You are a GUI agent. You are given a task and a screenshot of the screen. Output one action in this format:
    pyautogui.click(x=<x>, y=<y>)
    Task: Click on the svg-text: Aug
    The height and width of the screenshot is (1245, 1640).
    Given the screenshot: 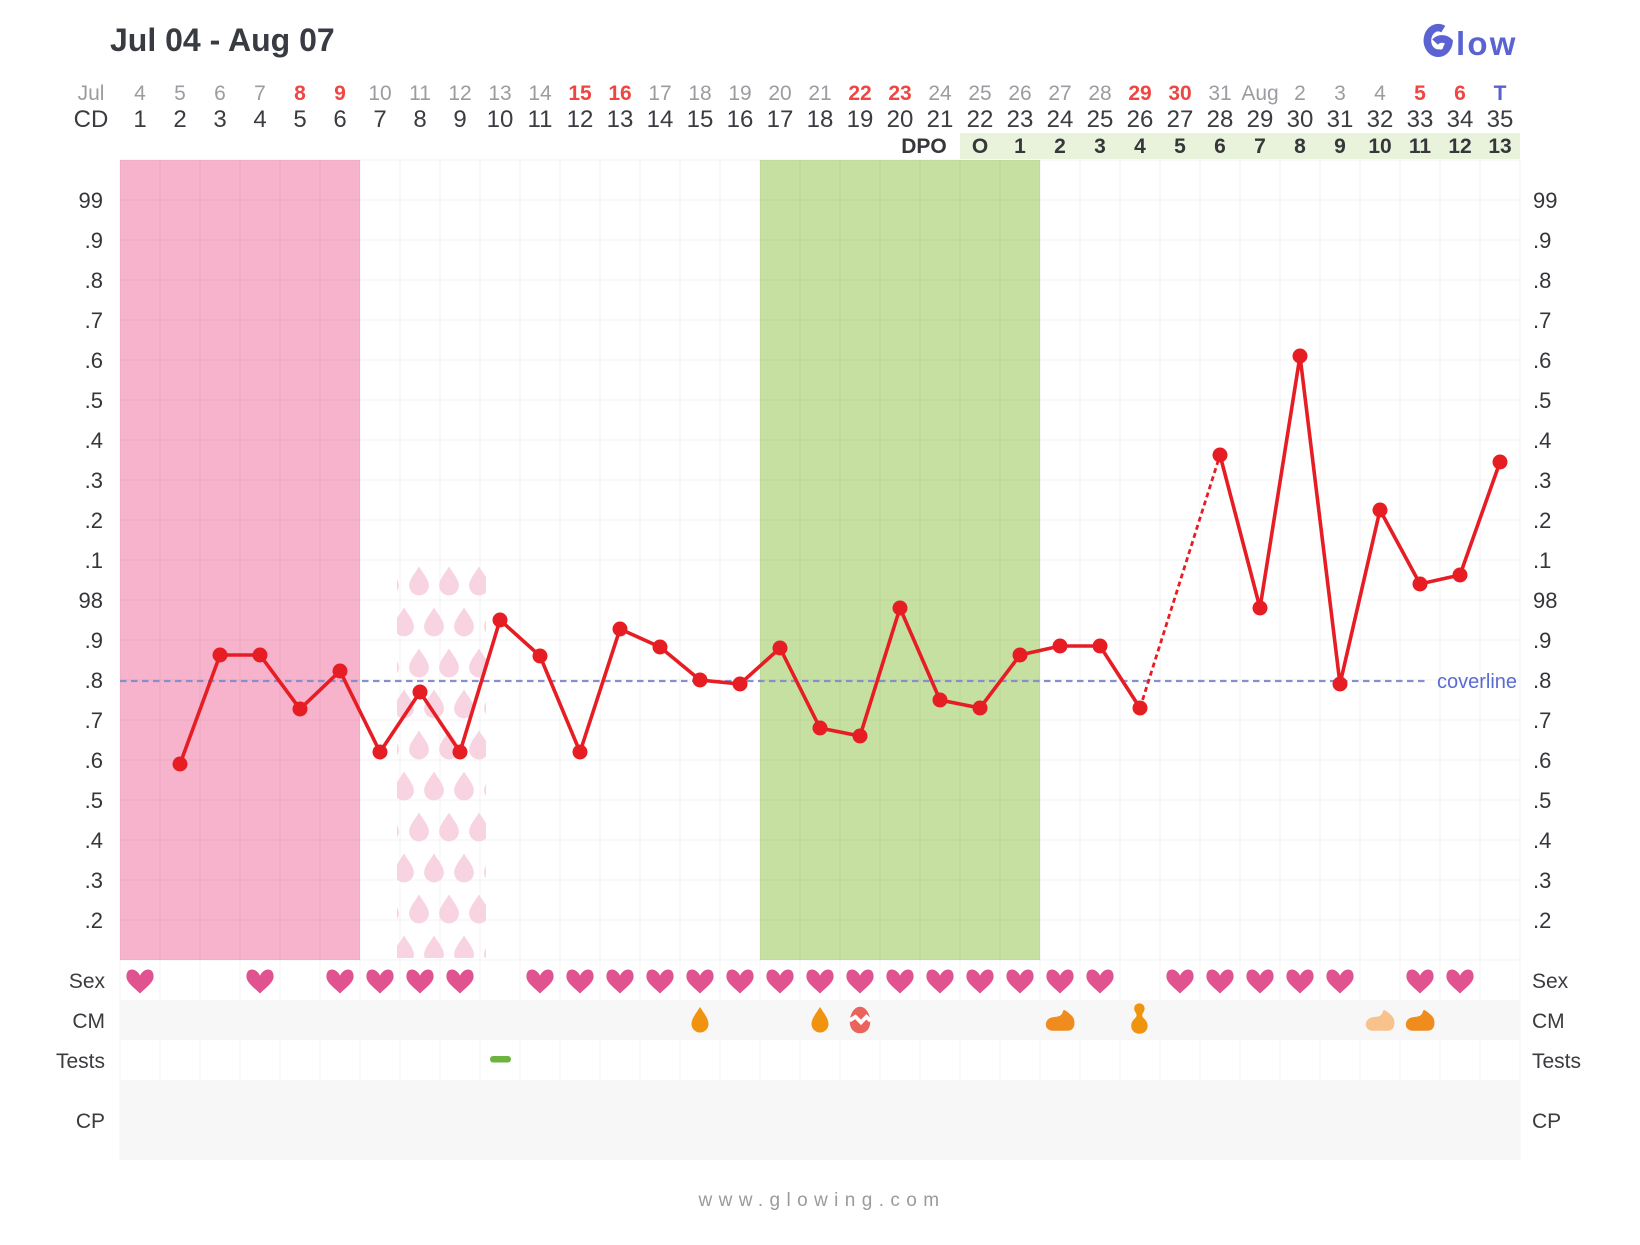 What is the action you would take?
    pyautogui.click(x=1259, y=93)
    